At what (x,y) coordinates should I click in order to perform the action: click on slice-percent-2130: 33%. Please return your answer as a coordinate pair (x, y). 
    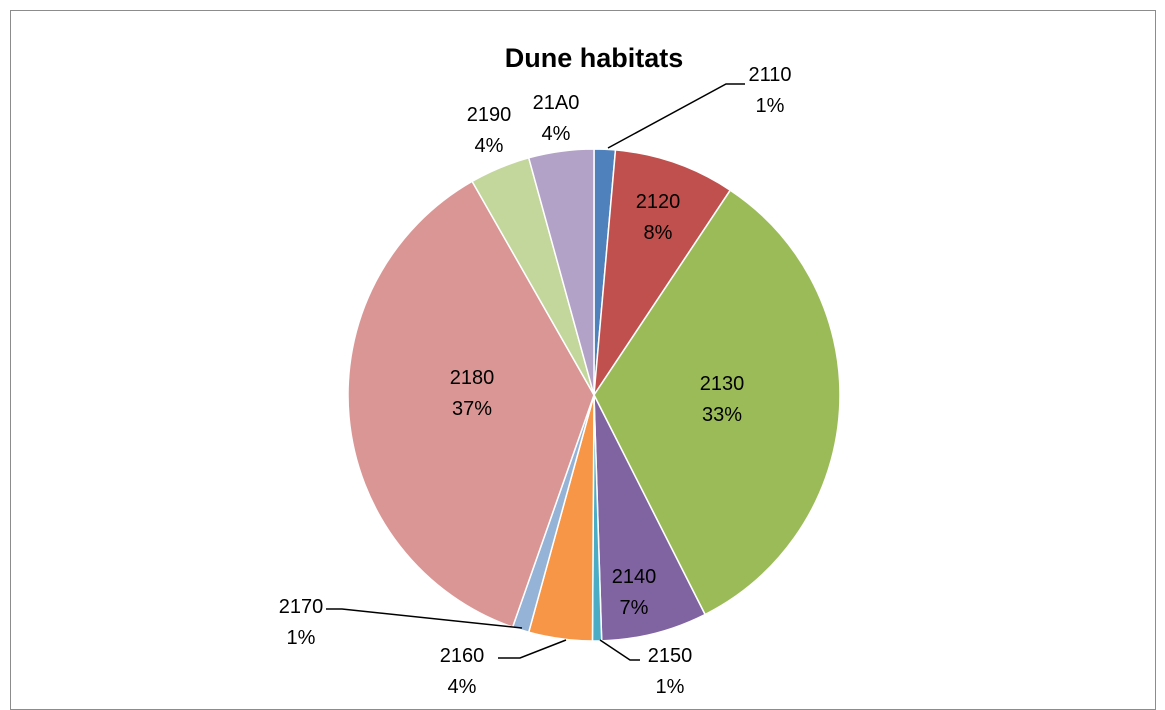
    Looking at the image, I should click on (722, 415).